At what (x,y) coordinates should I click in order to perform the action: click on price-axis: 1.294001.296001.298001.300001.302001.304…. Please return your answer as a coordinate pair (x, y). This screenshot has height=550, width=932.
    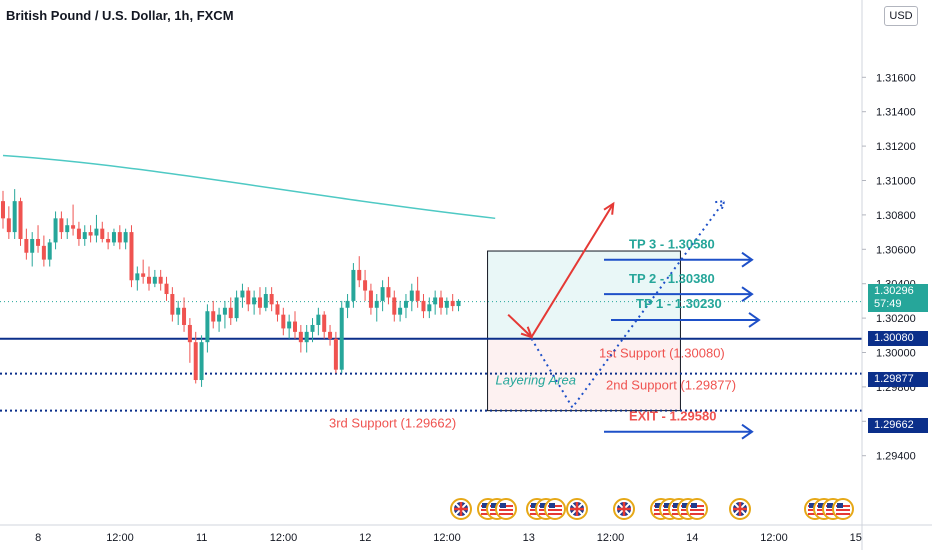
    Looking at the image, I should click on (889, 267).